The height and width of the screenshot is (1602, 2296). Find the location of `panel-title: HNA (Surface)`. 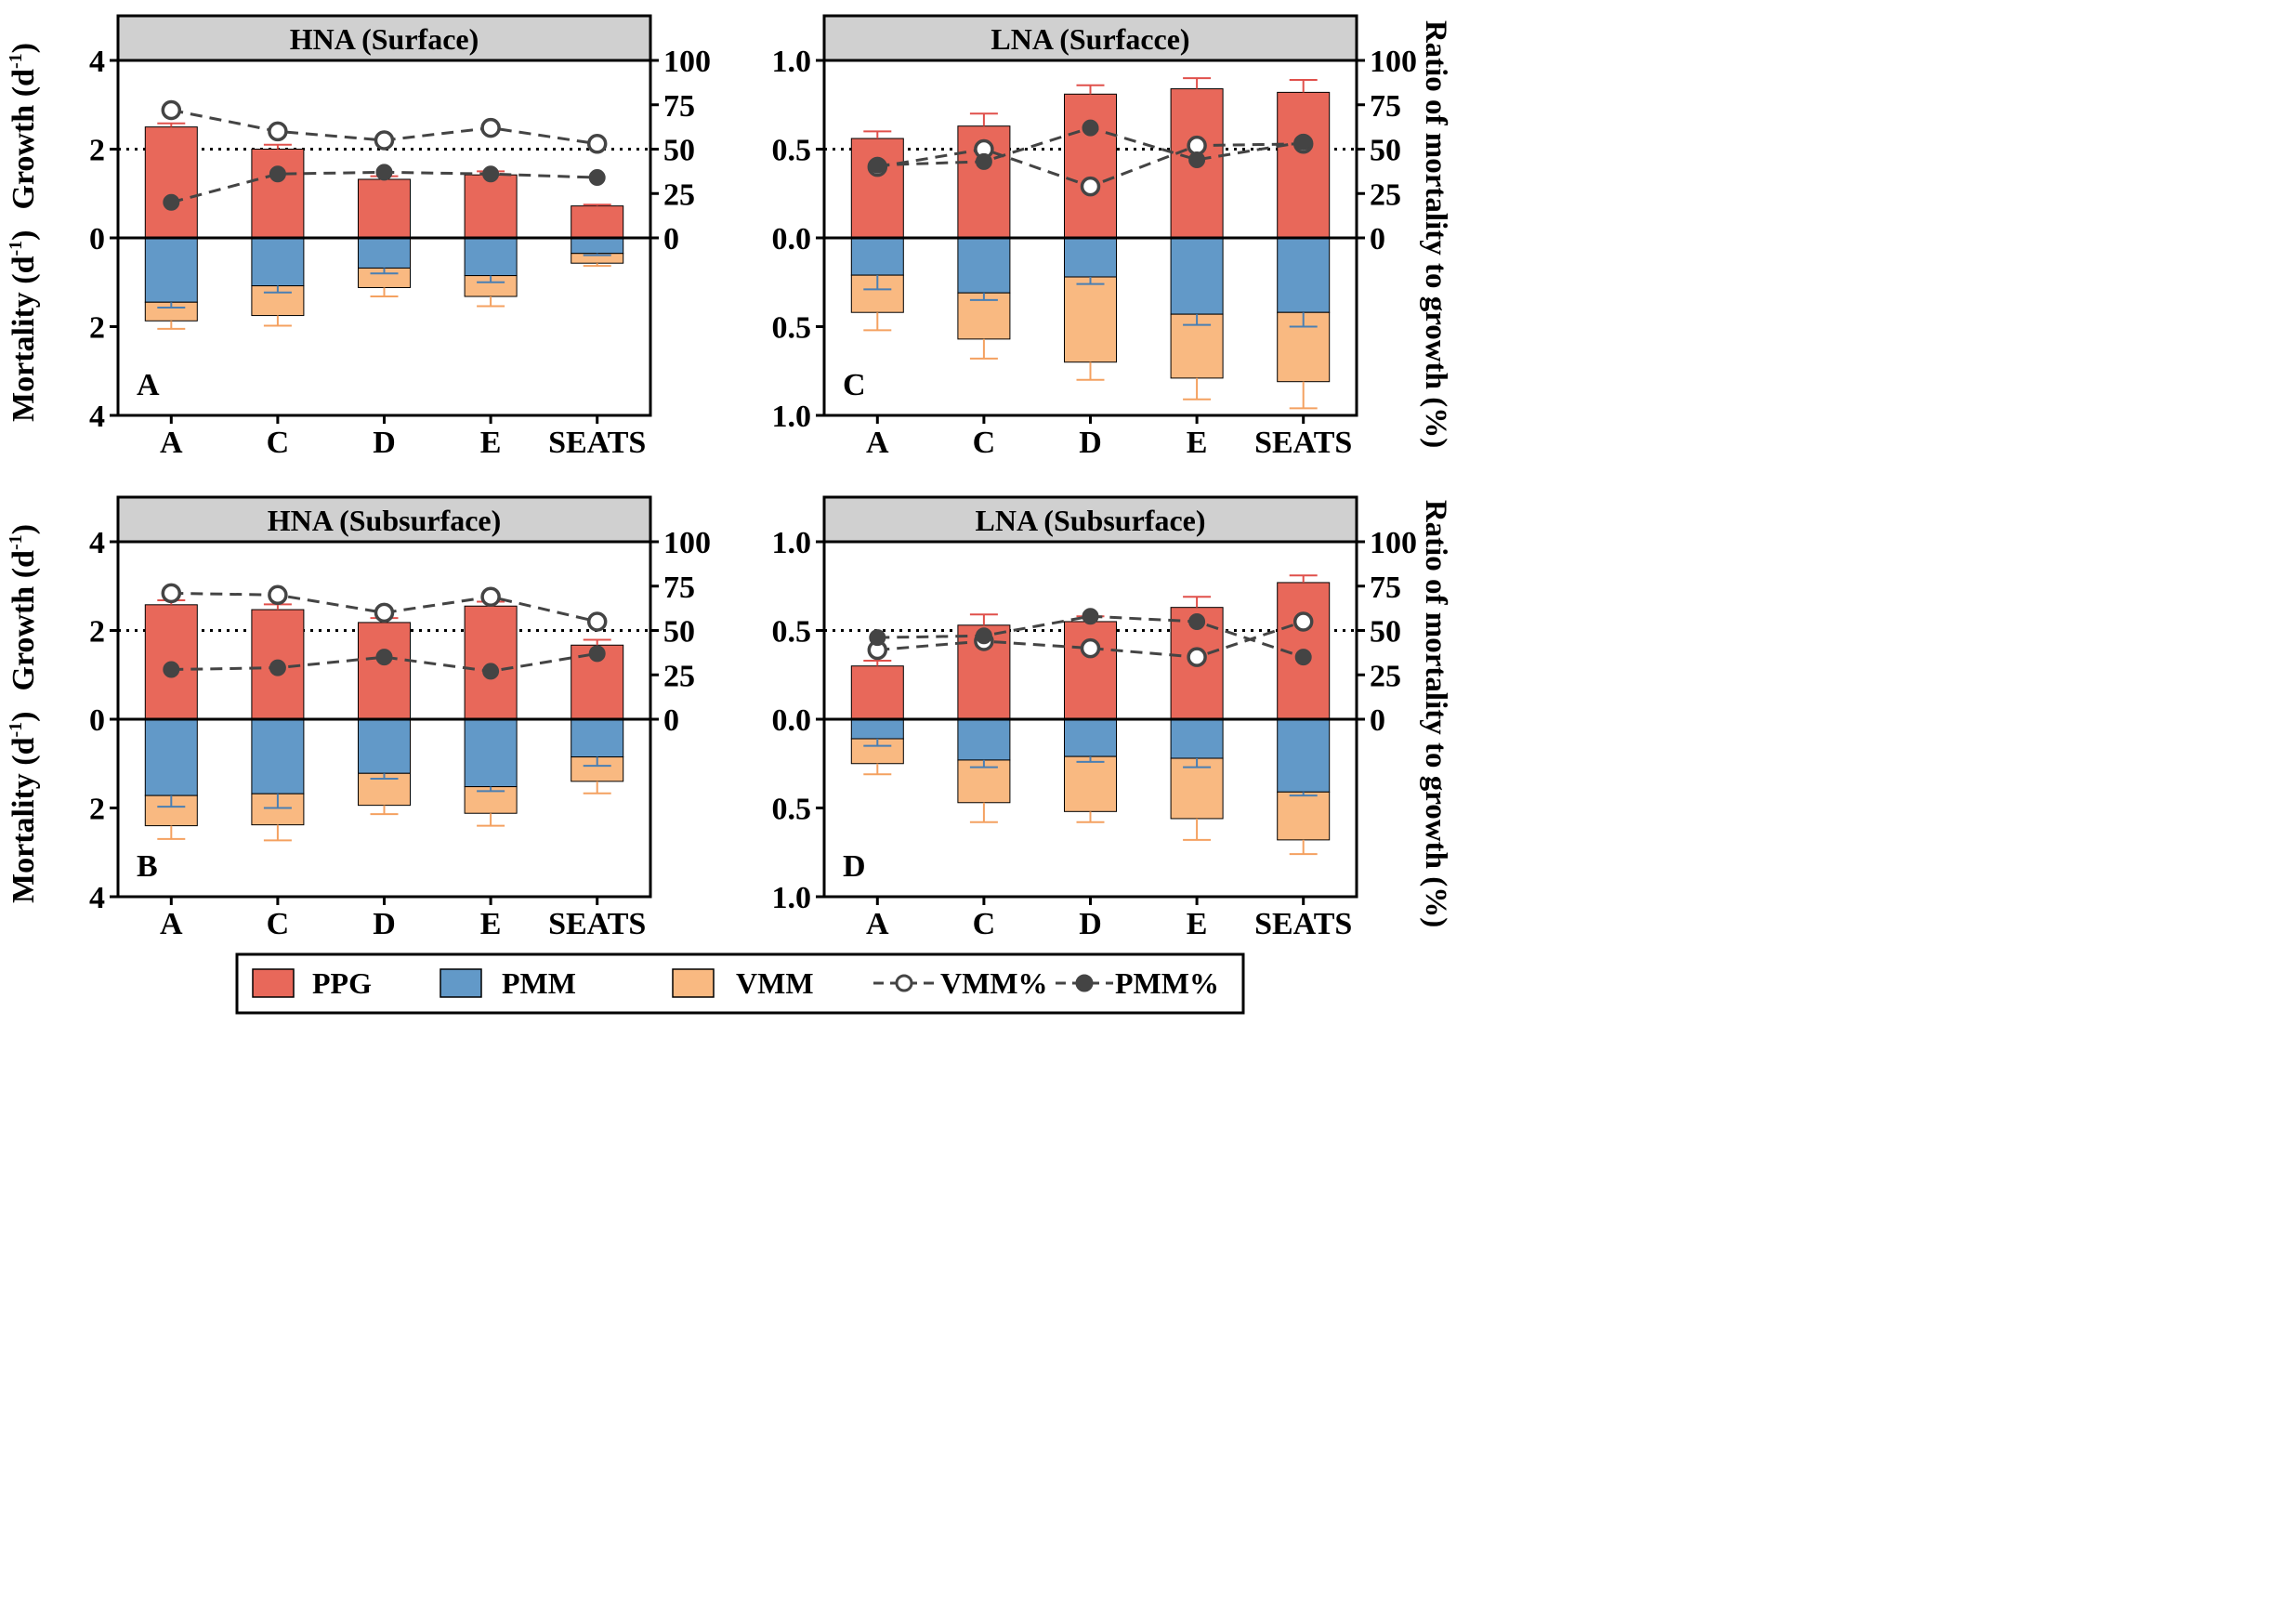

panel-title: HNA (Surface) is located at coordinates (384, 39).